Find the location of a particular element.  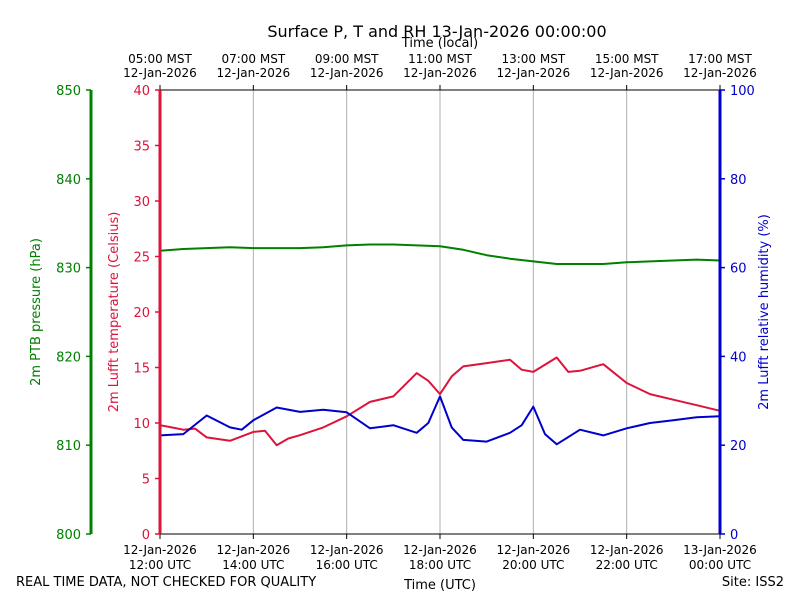

site-label: Site: ISS2 is located at coordinates (752, 582).